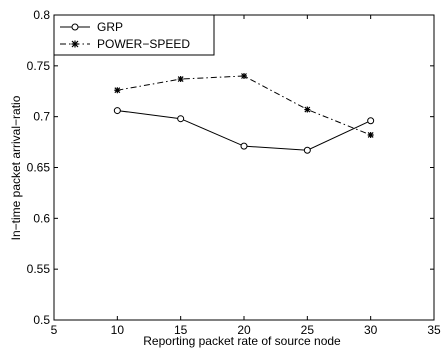 The width and height of the screenshot is (444, 352). Describe the element at coordinates (39, 269) in the screenshot. I see `y-tick-label: 0.55` at that location.